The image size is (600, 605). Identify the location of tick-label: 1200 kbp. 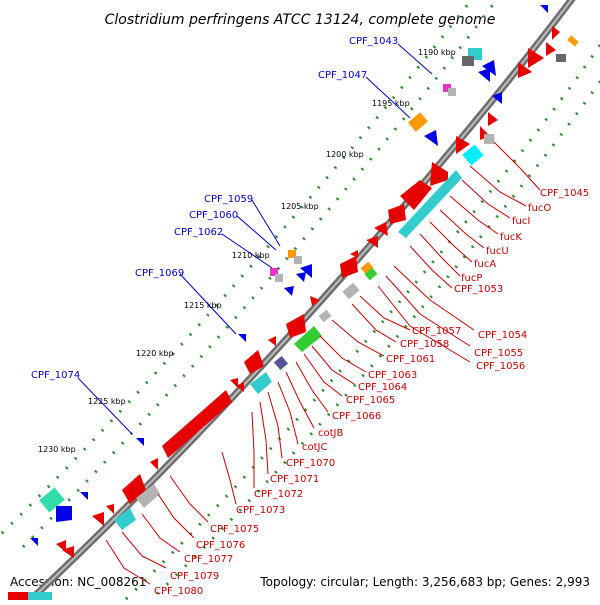
(345, 154).